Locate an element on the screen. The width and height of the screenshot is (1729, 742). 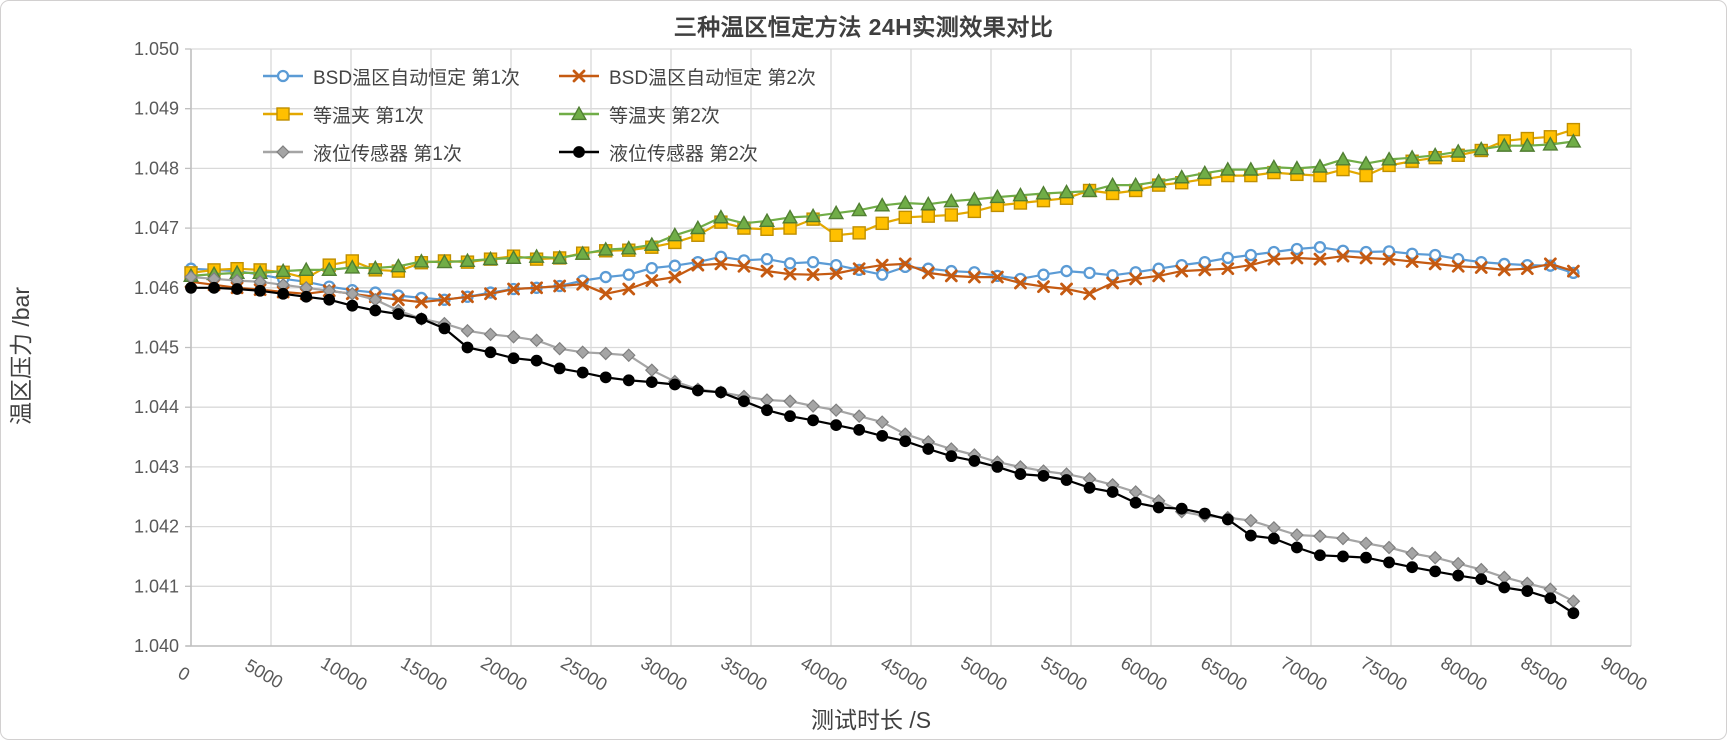
circle-legend-marker-icon is located at coordinates (579, 152).